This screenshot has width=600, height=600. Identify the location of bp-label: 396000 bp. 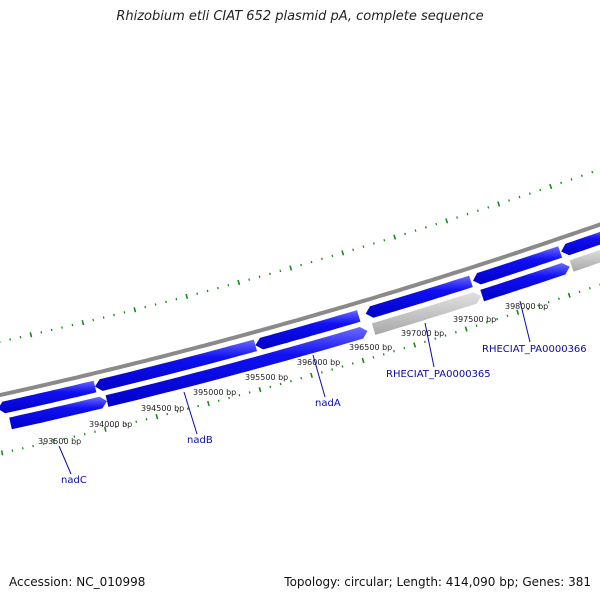
(318, 362).